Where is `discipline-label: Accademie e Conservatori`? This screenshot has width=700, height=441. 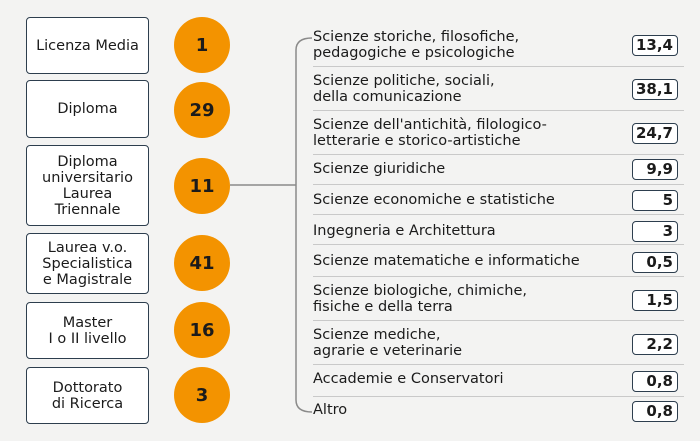 discipline-label: Accademie e Conservatori is located at coordinates (408, 379).